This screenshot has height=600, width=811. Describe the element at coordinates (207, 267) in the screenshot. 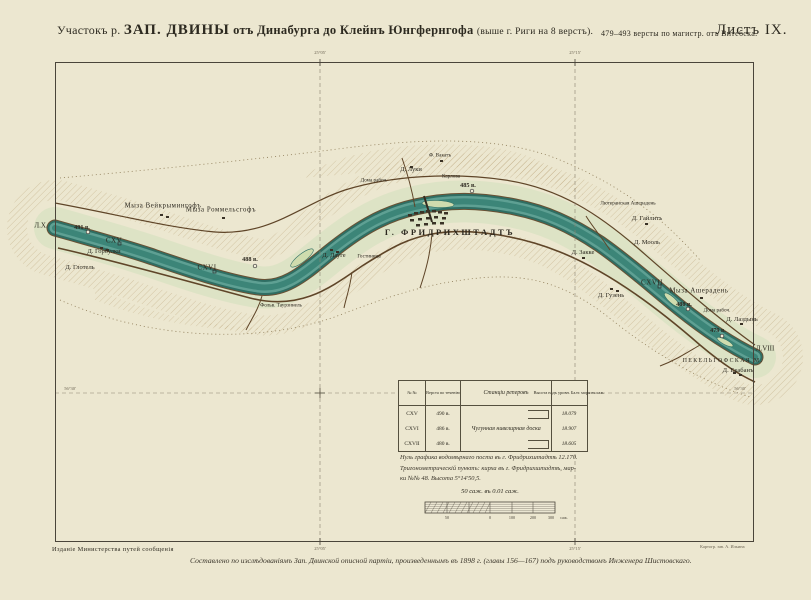

I see `map-label: CXVI` at that location.